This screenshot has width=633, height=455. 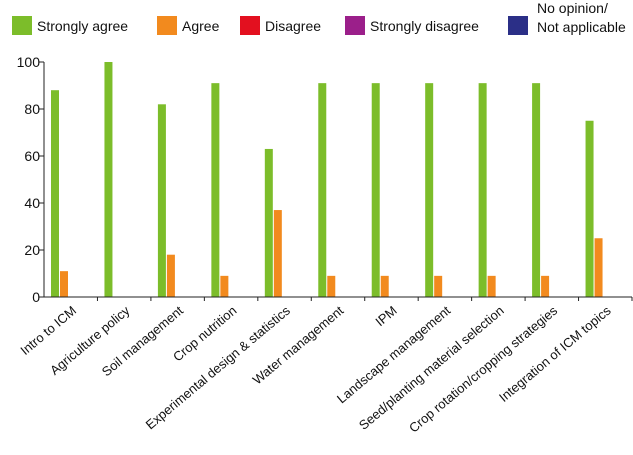 What do you see at coordinates (298, 345) in the screenshot?
I see `x-tick-label: Water management` at bounding box center [298, 345].